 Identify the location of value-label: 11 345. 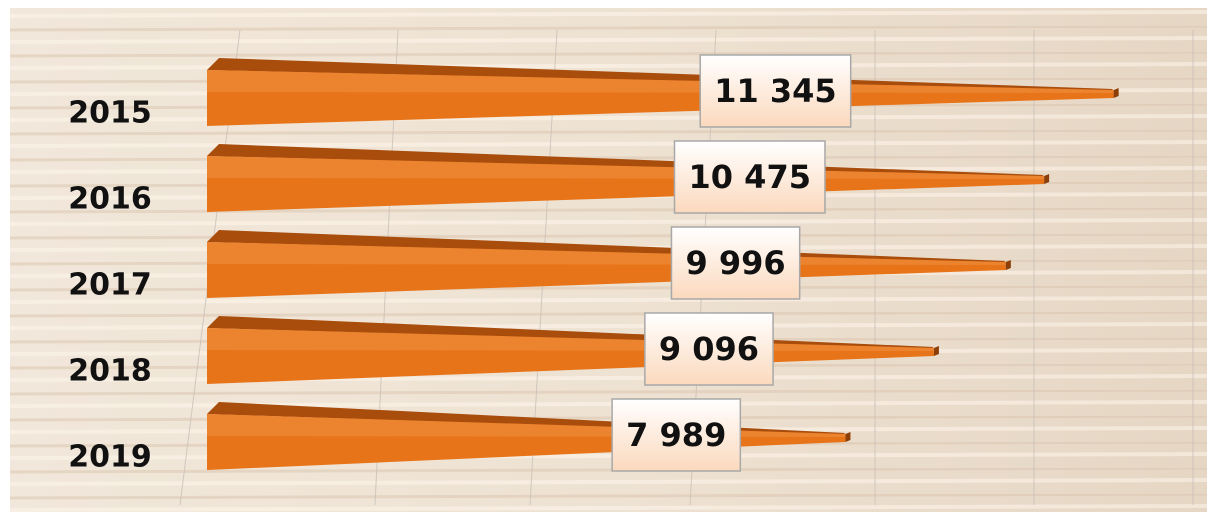
(775, 91).